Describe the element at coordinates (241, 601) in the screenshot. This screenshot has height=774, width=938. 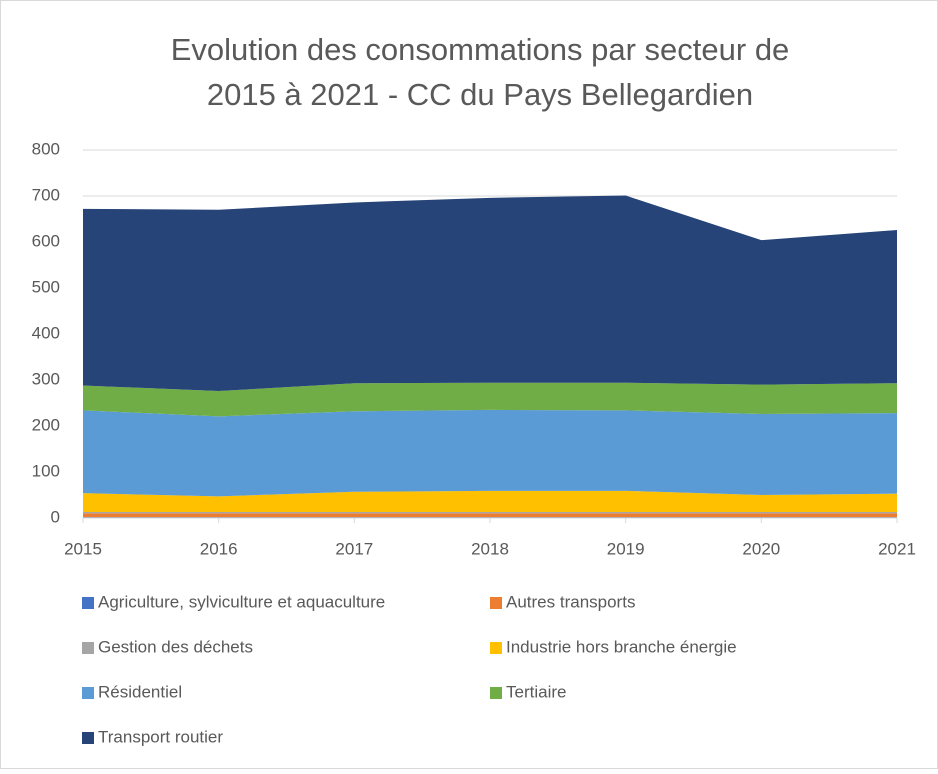
I see `legend-label: Agriculture, sylviculture et aquaculture` at that location.